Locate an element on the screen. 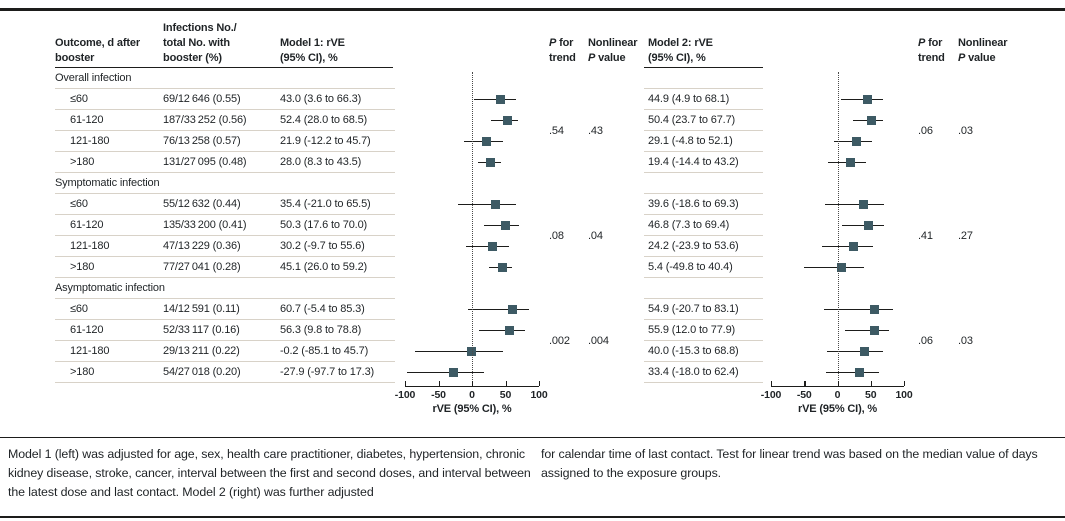 The image size is (1065, 521). model1-ci-cell: -0.2 (-85.1 to 45.7) is located at coordinates (324, 351).